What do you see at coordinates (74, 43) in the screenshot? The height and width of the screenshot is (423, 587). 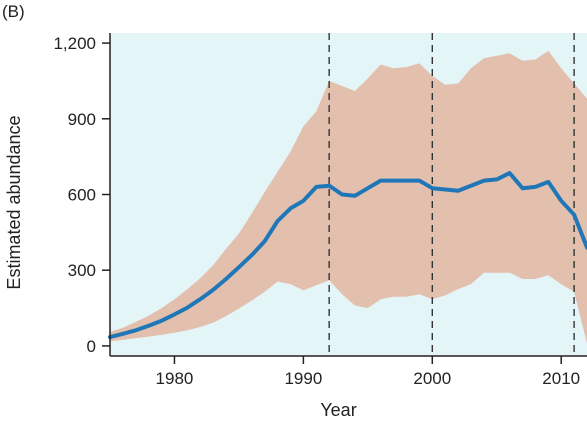 I see `y-tick-label: 1,200` at bounding box center [74, 43].